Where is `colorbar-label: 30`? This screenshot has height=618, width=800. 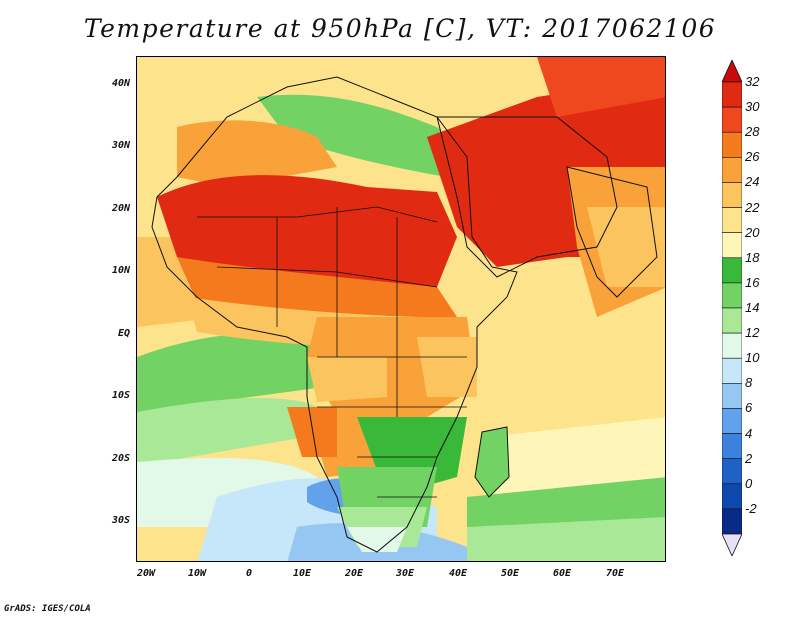
colorbar-label: 30 is located at coordinates (752, 107).